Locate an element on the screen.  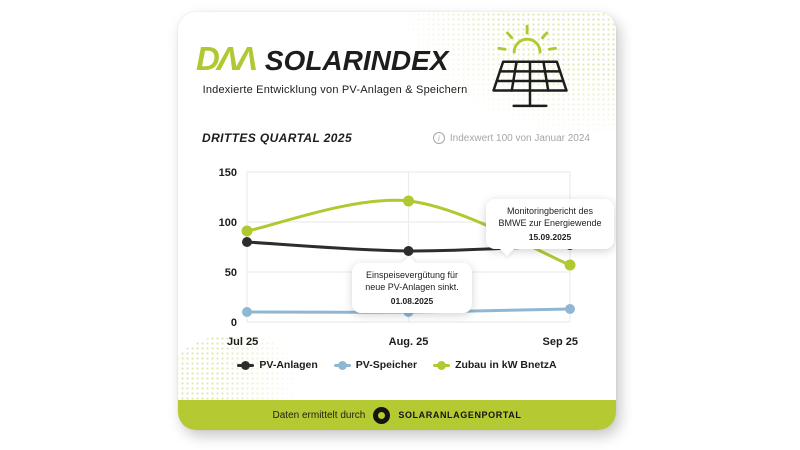
info-icon: i is located at coordinates (438, 138).